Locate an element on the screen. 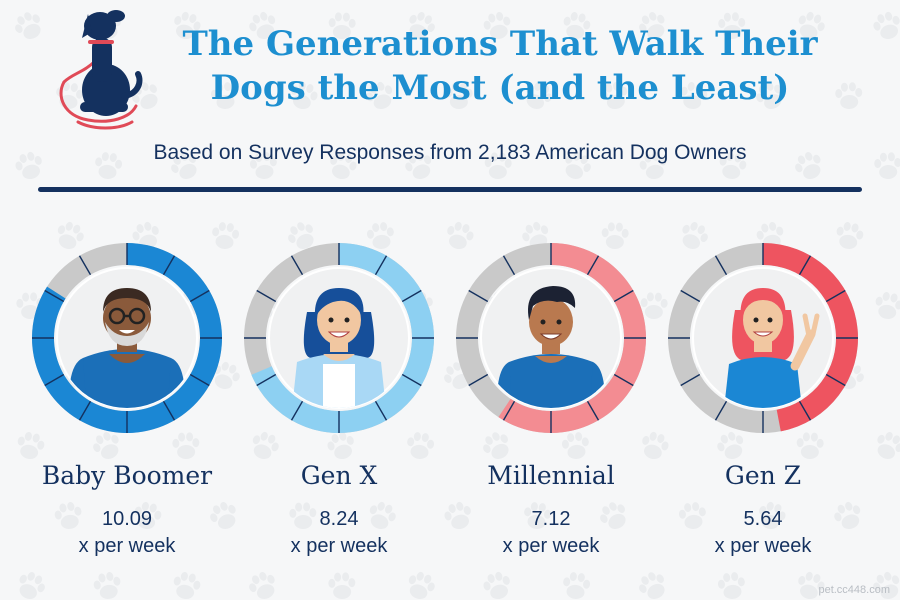 Image resolution: width=900 pixels, height=600 pixels. gen-x-avatar is located at coordinates (339, 348).